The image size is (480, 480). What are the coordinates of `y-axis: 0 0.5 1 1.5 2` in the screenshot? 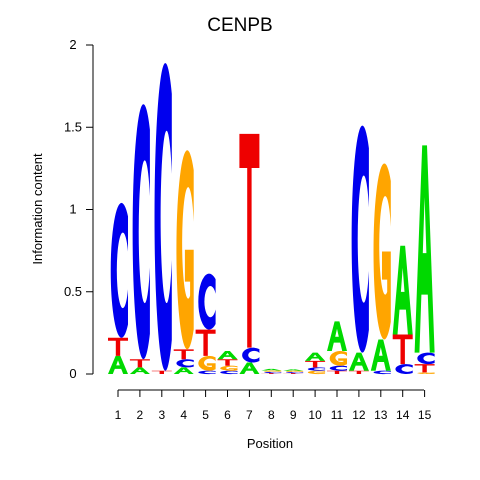 It's located at (79, 209).